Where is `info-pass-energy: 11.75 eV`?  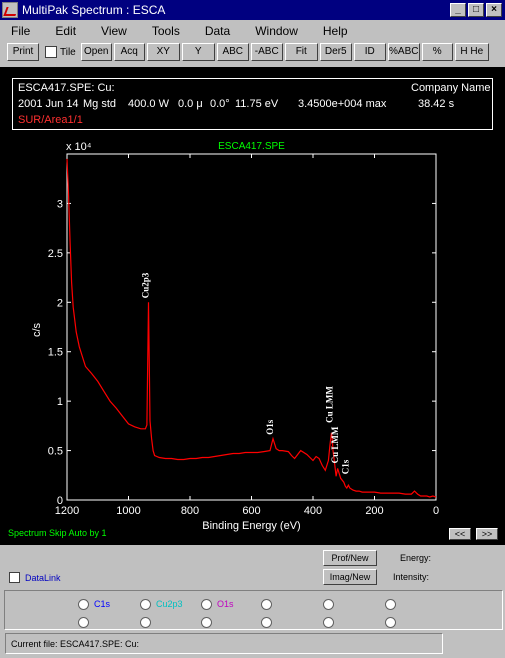
info-pass-energy: 11.75 eV is located at coordinates (257, 104).